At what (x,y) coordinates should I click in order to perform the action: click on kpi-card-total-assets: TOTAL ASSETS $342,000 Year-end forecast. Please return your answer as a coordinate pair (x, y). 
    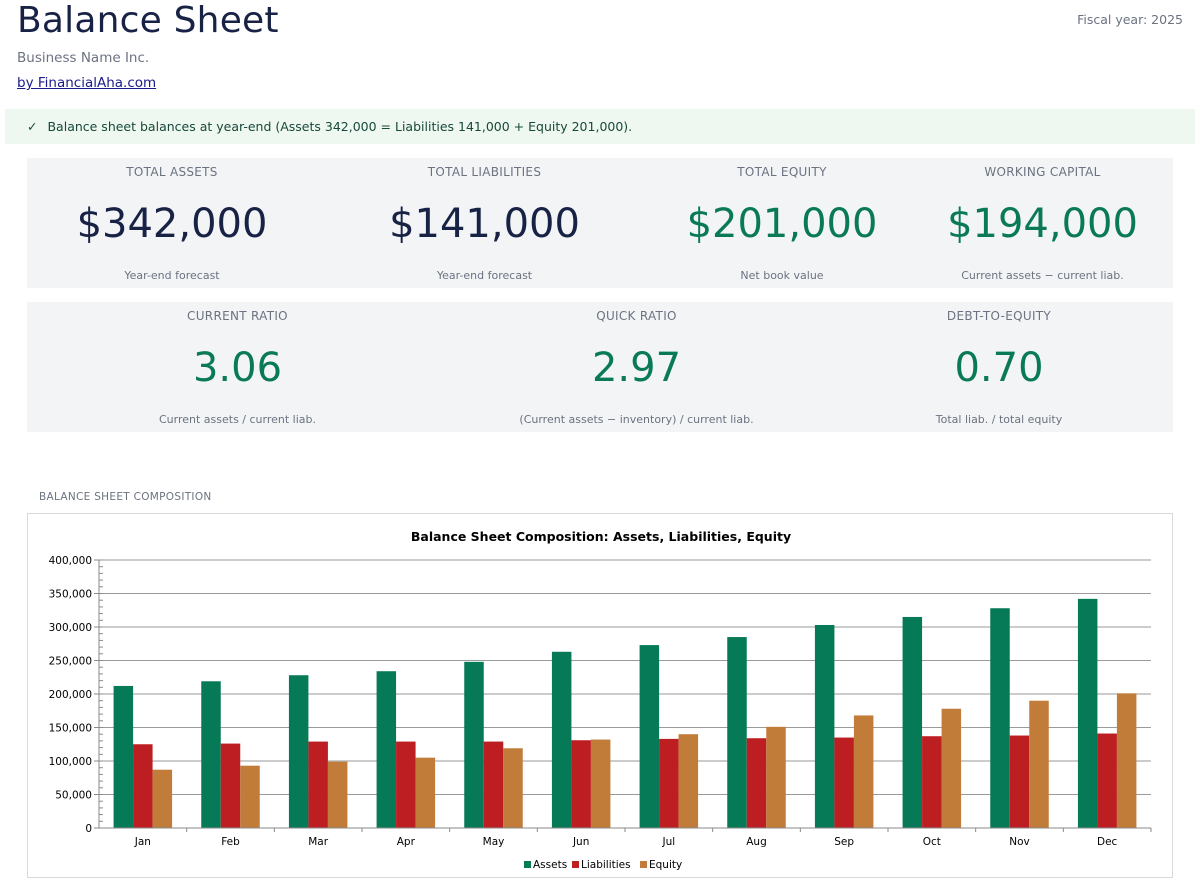
    Looking at the image, I should click on (172, 223).